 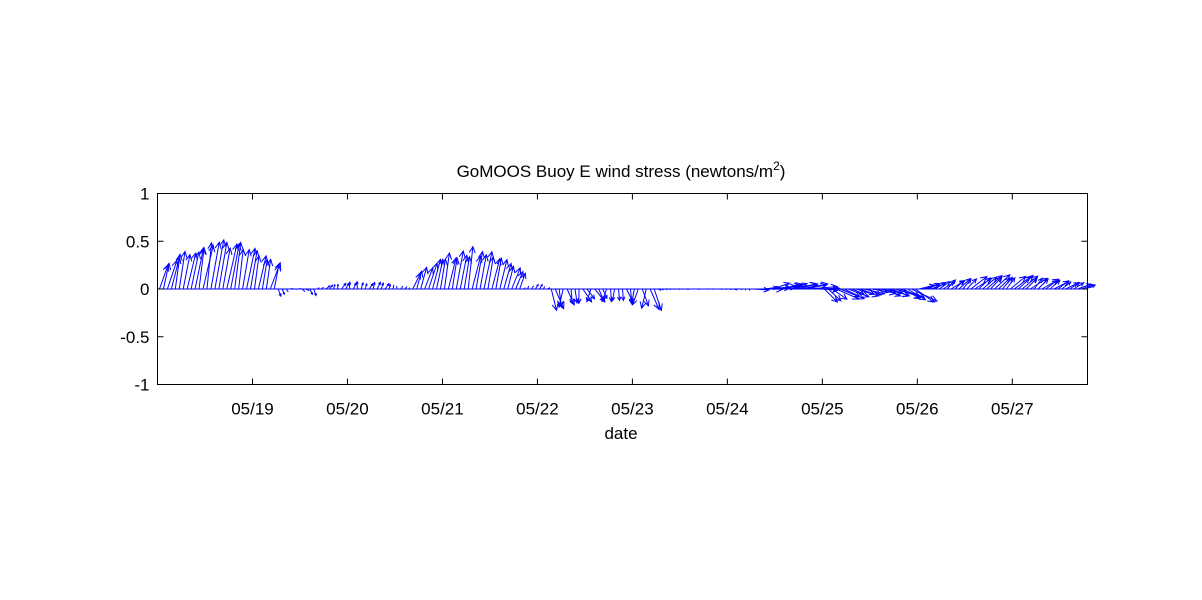 What do you see at coordinates (822, 409) in the screenshot?
I see `x-tick-label: 05/25` at bounding box center [822, 409].